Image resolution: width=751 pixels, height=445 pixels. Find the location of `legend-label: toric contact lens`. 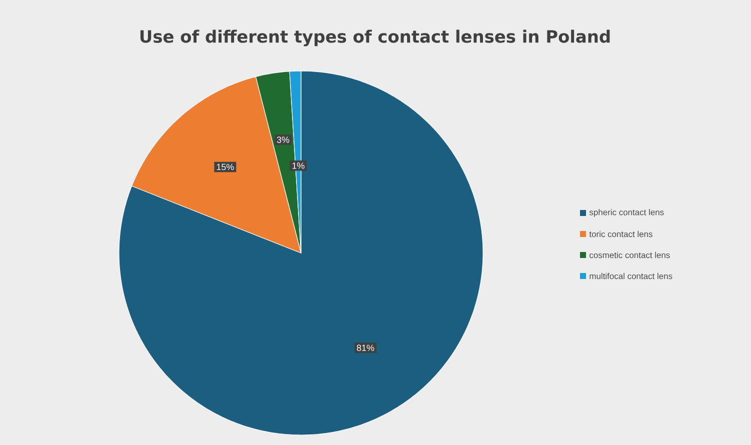

legend-label: toric contact lens is located at coordinates (620, 234).